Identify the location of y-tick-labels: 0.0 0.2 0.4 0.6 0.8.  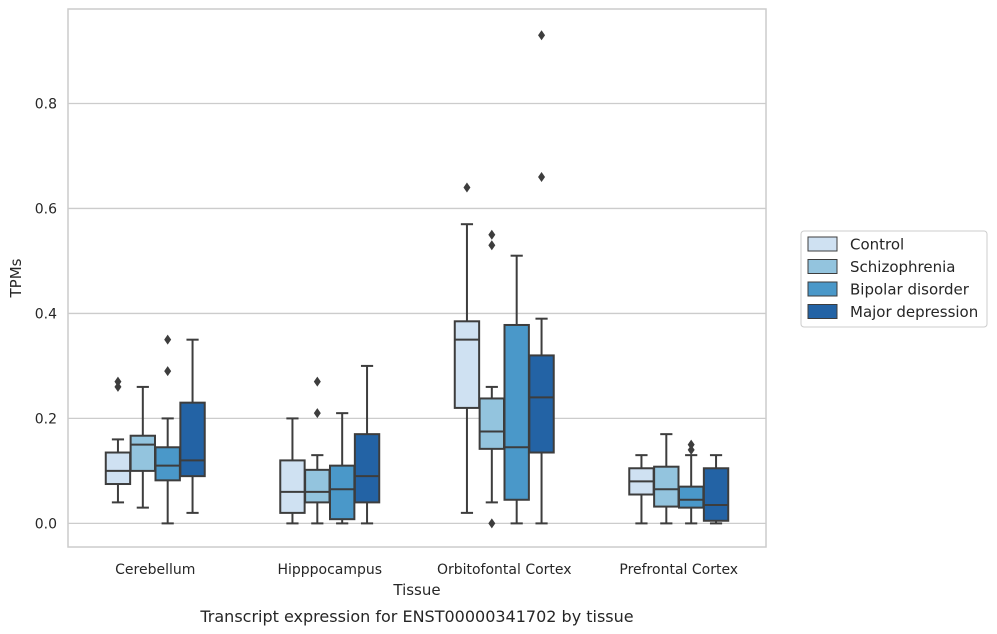
(46, 314).